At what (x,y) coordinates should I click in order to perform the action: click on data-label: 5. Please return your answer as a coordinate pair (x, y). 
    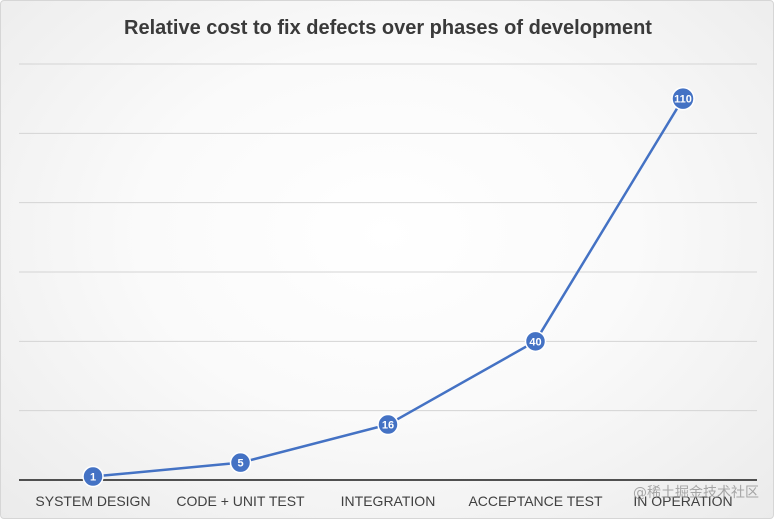
    Looking at the image, I should click on (240, 464).